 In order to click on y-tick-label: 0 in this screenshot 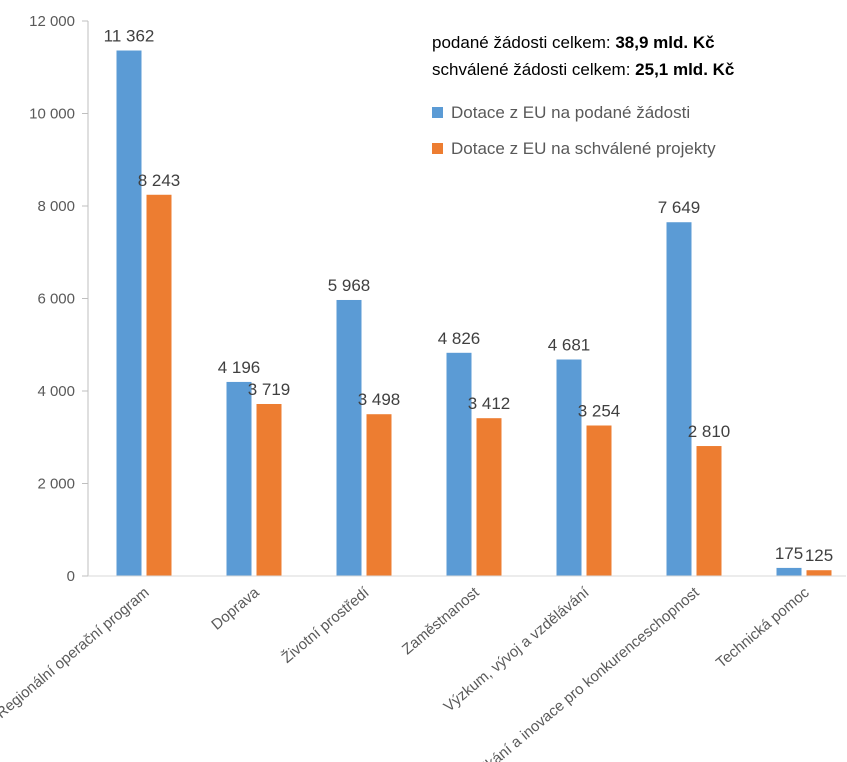, I will do `click(71, 576)`.